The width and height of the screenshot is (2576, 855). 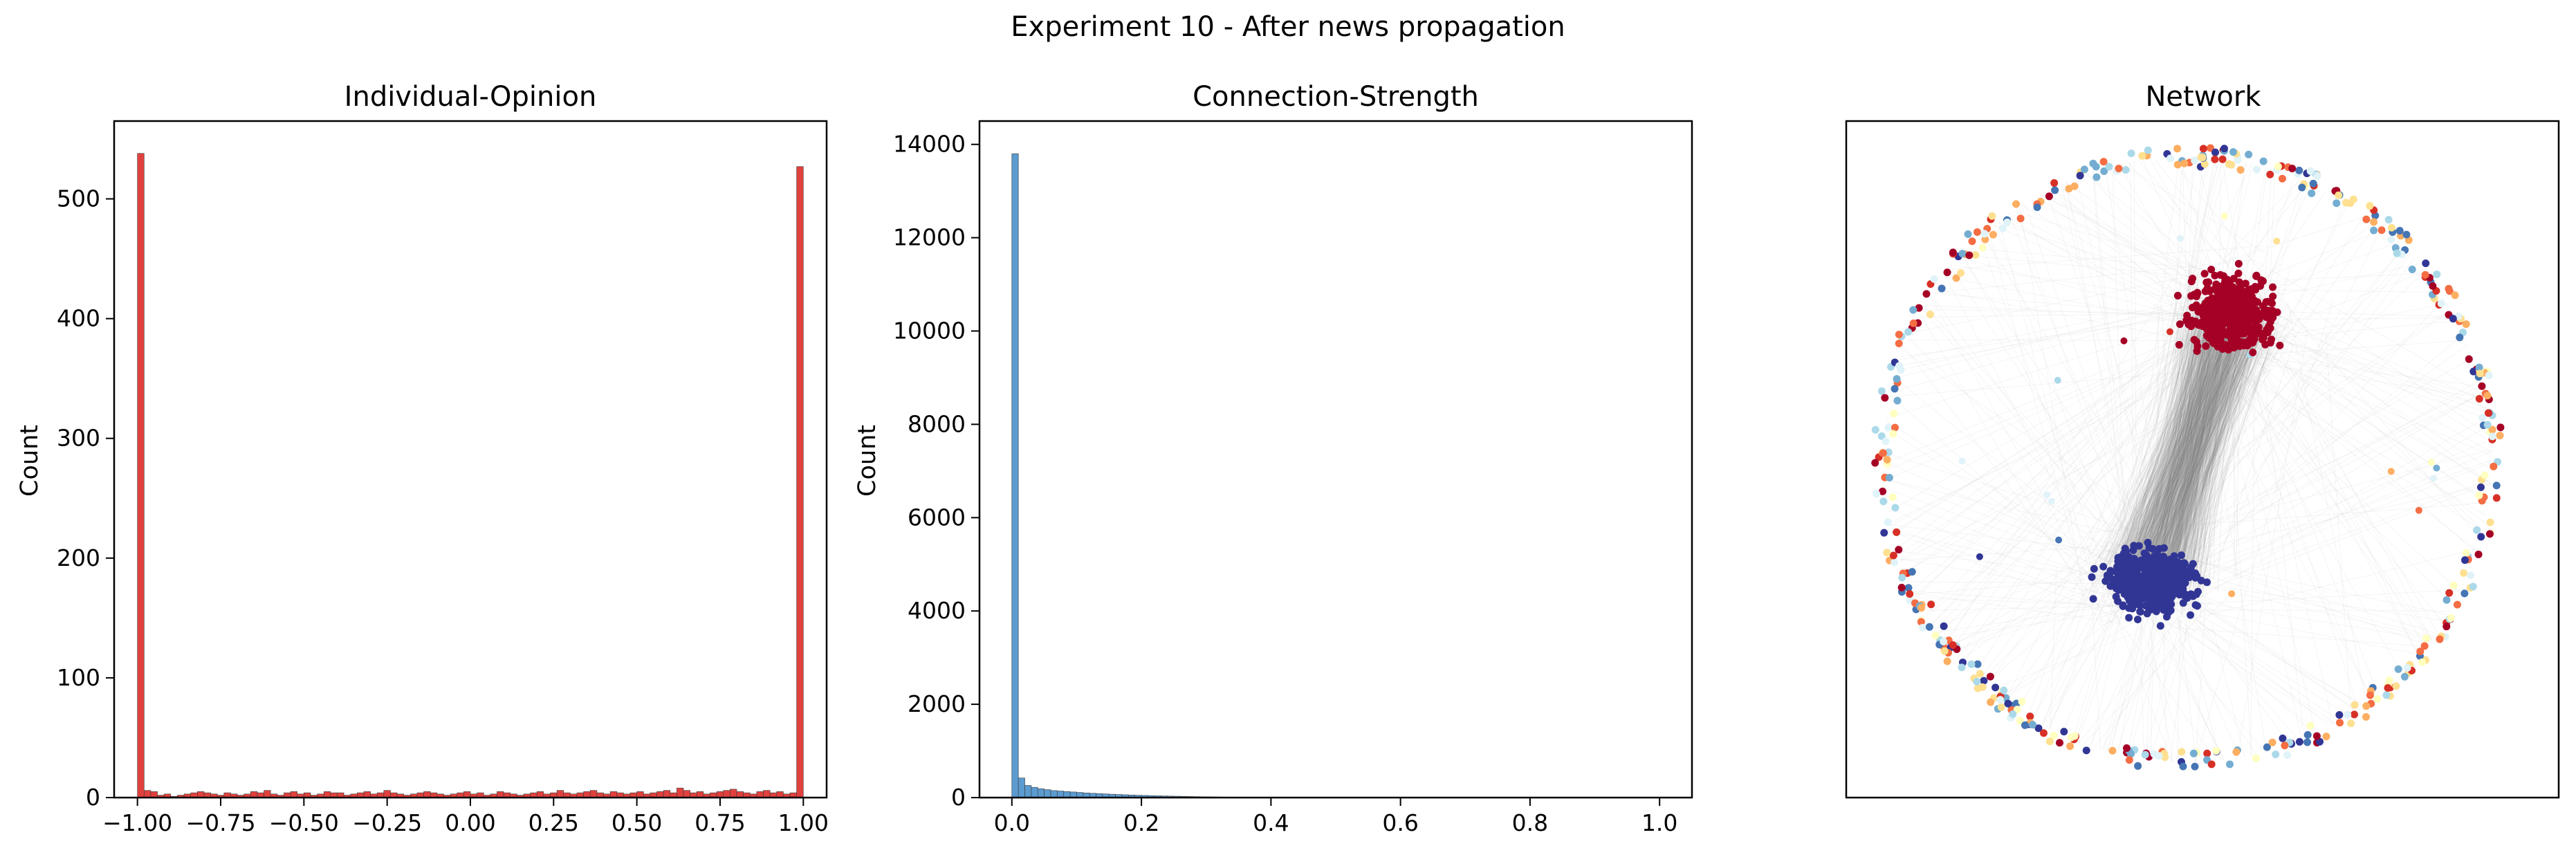 I want to click on strength-histogram-xtick-label: 1.0, so click(x=1659, y=822).